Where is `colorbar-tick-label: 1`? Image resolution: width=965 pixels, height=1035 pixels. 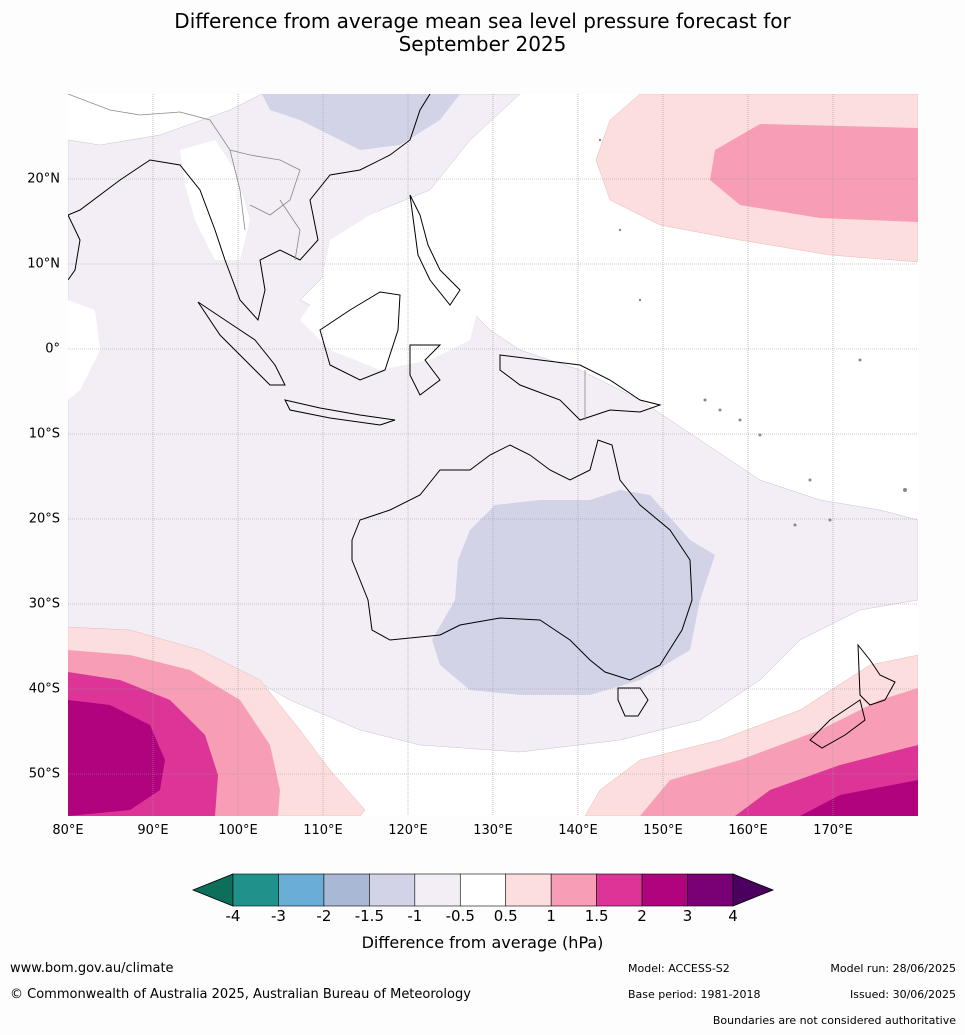
colorbar-tick-label: 1 is located at coordinates (551, 916).